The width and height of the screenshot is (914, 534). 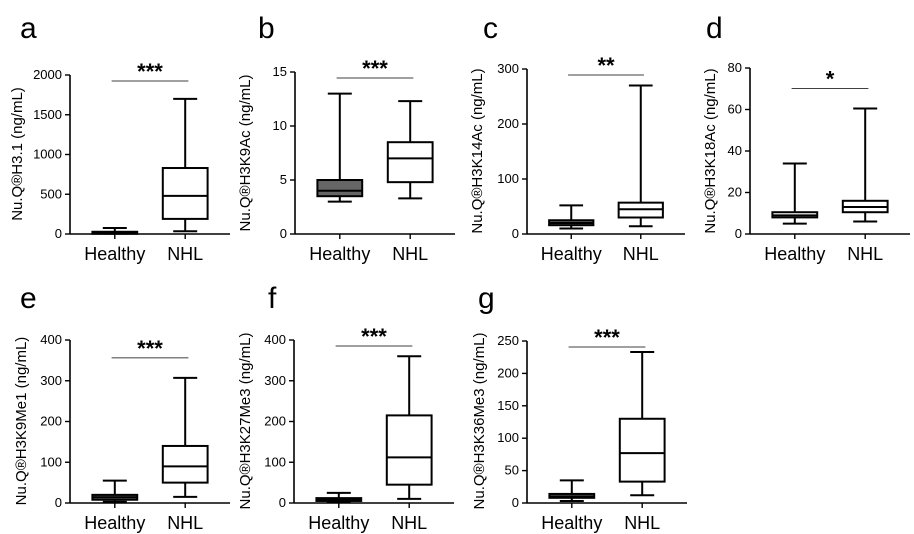 What do you see at coordinates (735, 192) in the screenshot?
I see `y-tick-label: 20` at bounding box center [735, 192].